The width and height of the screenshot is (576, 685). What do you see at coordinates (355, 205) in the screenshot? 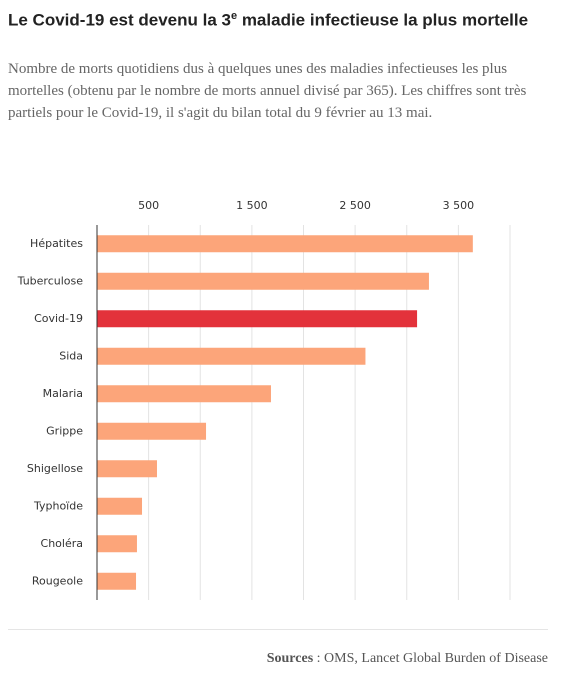
I see `x-tick-label: 2 500` at bounding box center [355, 205].